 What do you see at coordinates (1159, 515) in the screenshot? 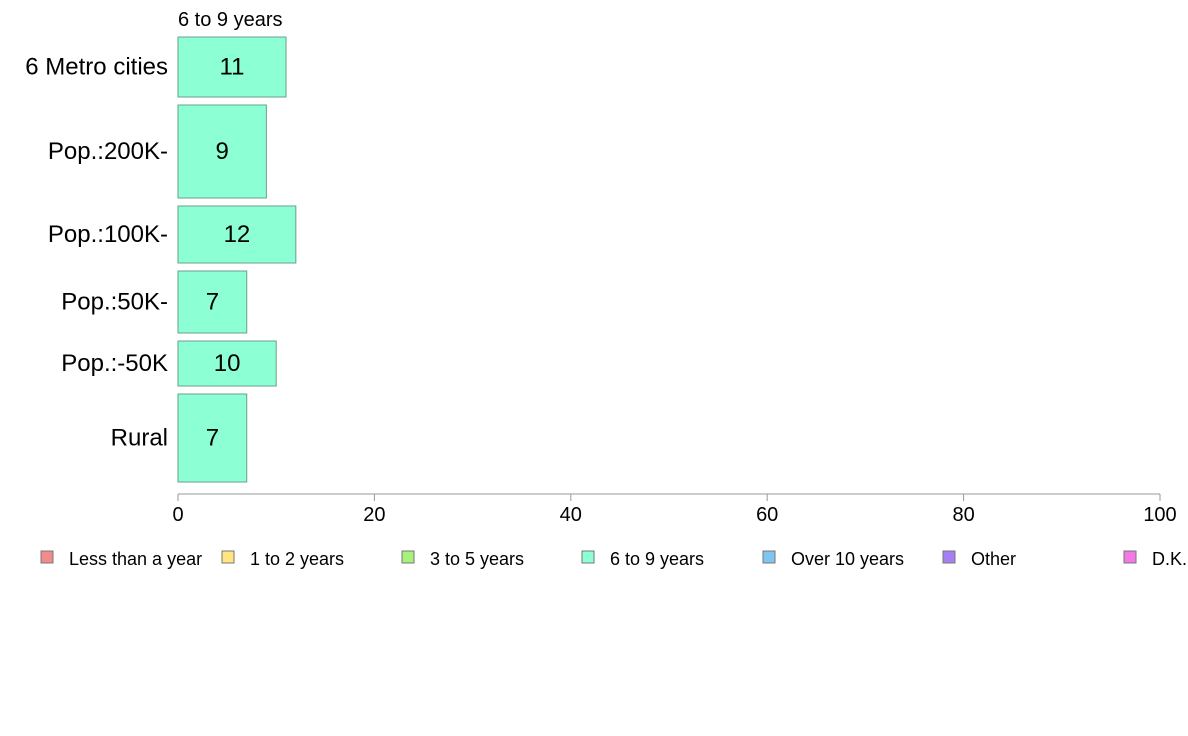
I see `x-tick-label: 100` at bounding box center [1159, 515].